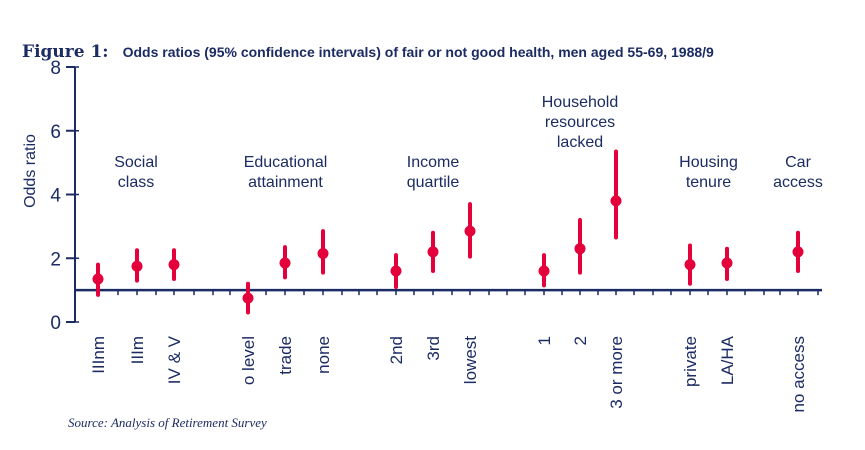 This screenshot has height=450, width=865. Describe the element at coordinates (544, 340) in the screenshot. I see `category-label: 1` at that location.